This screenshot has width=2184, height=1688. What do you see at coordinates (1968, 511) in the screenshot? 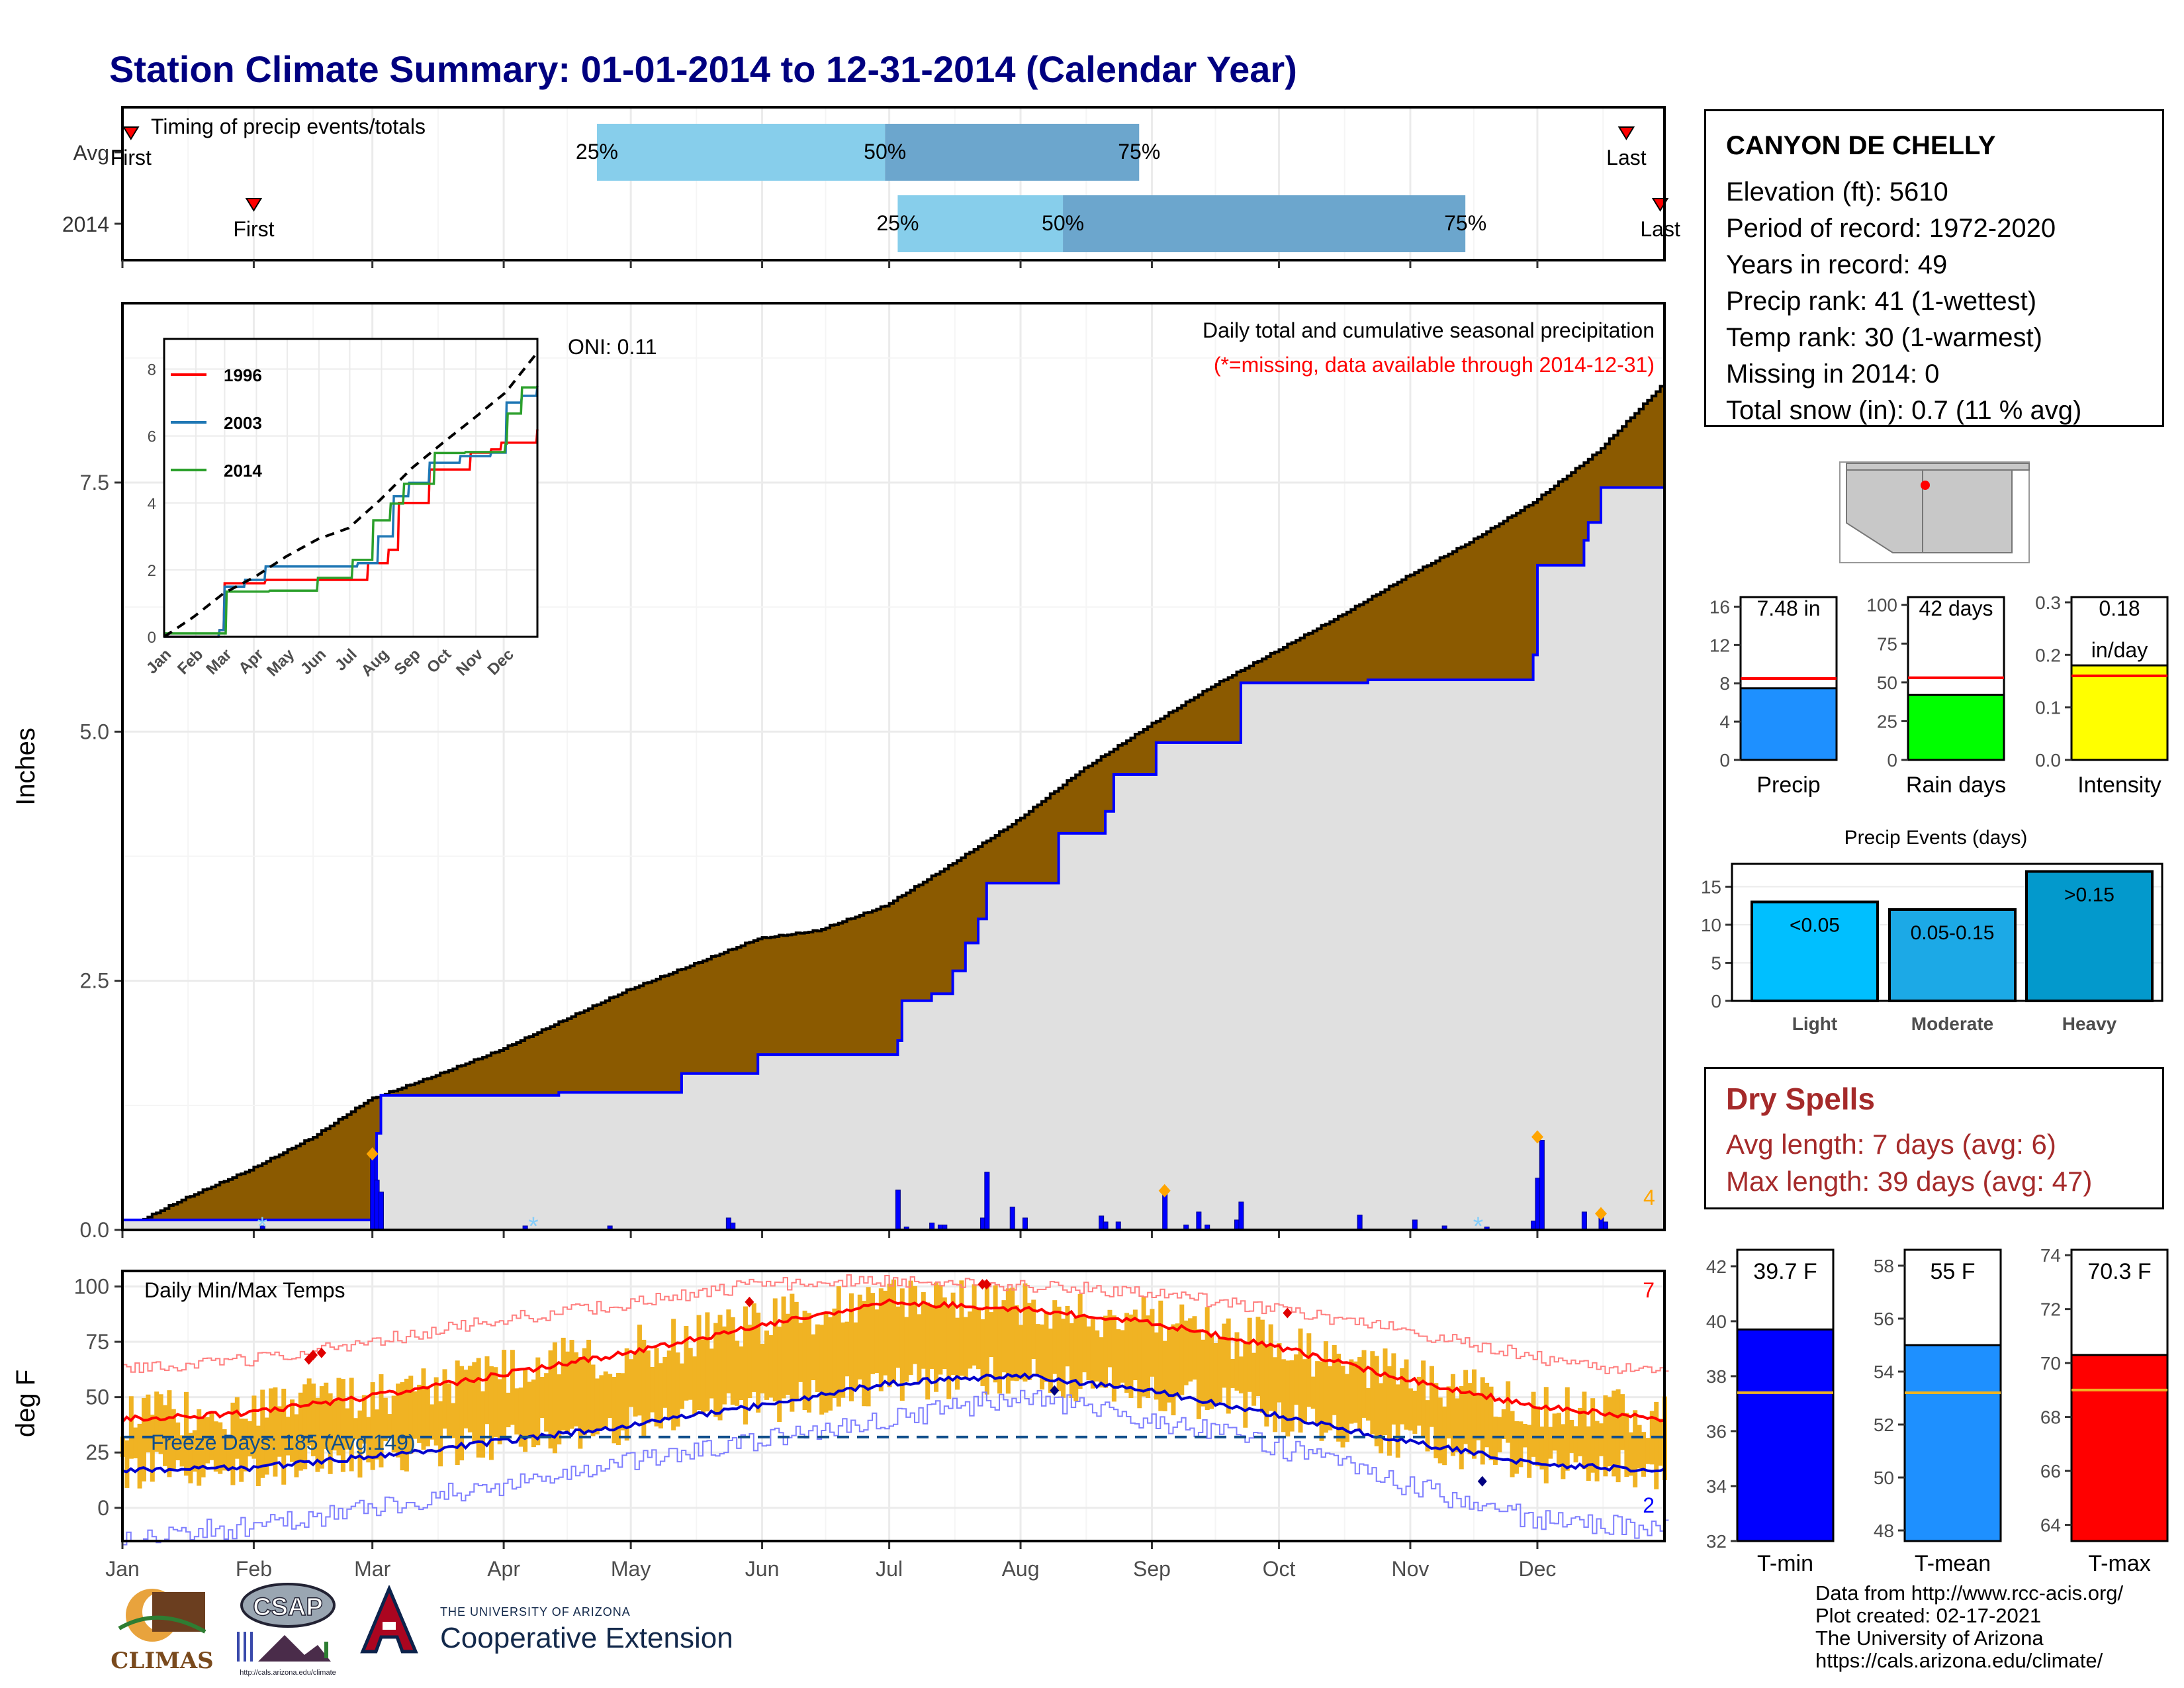
I see `locator-map-new-mexico` at bounding box center [1968, 511].